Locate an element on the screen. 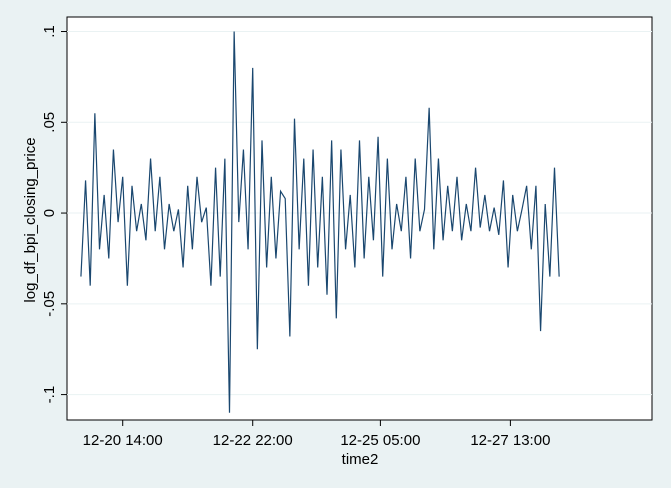 The height and width of the screenshot is (488, 671). y-tick-label: .05 is located at coordinates (49, 122).